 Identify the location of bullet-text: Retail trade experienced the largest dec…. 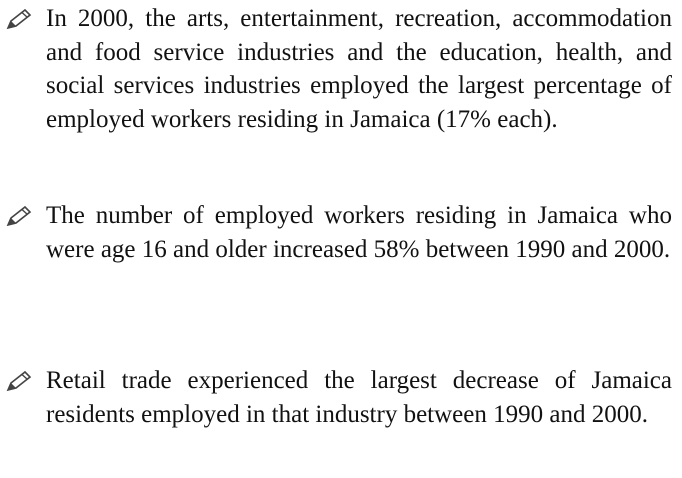
(359, 397).